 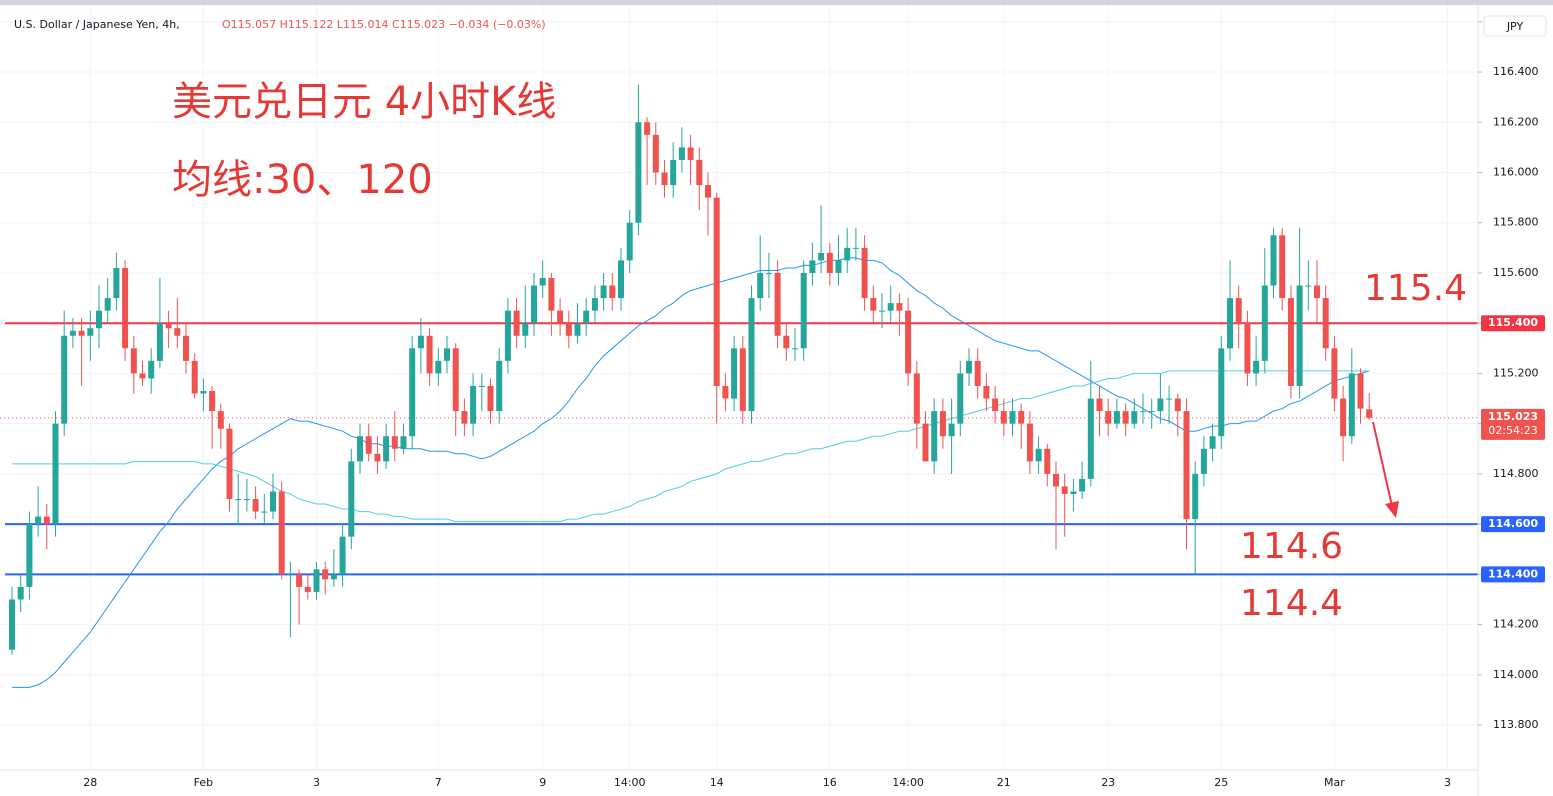 I want to click on x-tick-label: 21, so click(x=1004, y=782).